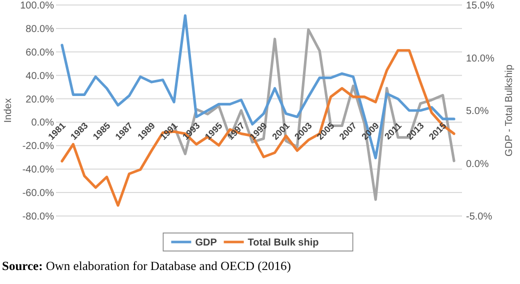 The width and height of the screenshot is (520, 284). What do you see at coordinates (8, 110) in the screenshot?
I see `y-axis-title: Index` at bounding box center [8, 110].